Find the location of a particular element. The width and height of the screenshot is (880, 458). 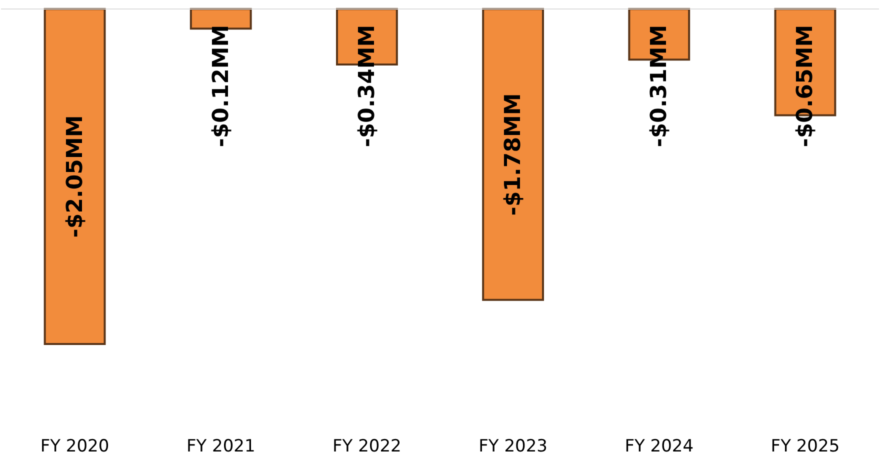

data-label: -$0.31MM is located at coordinates (659, 86).